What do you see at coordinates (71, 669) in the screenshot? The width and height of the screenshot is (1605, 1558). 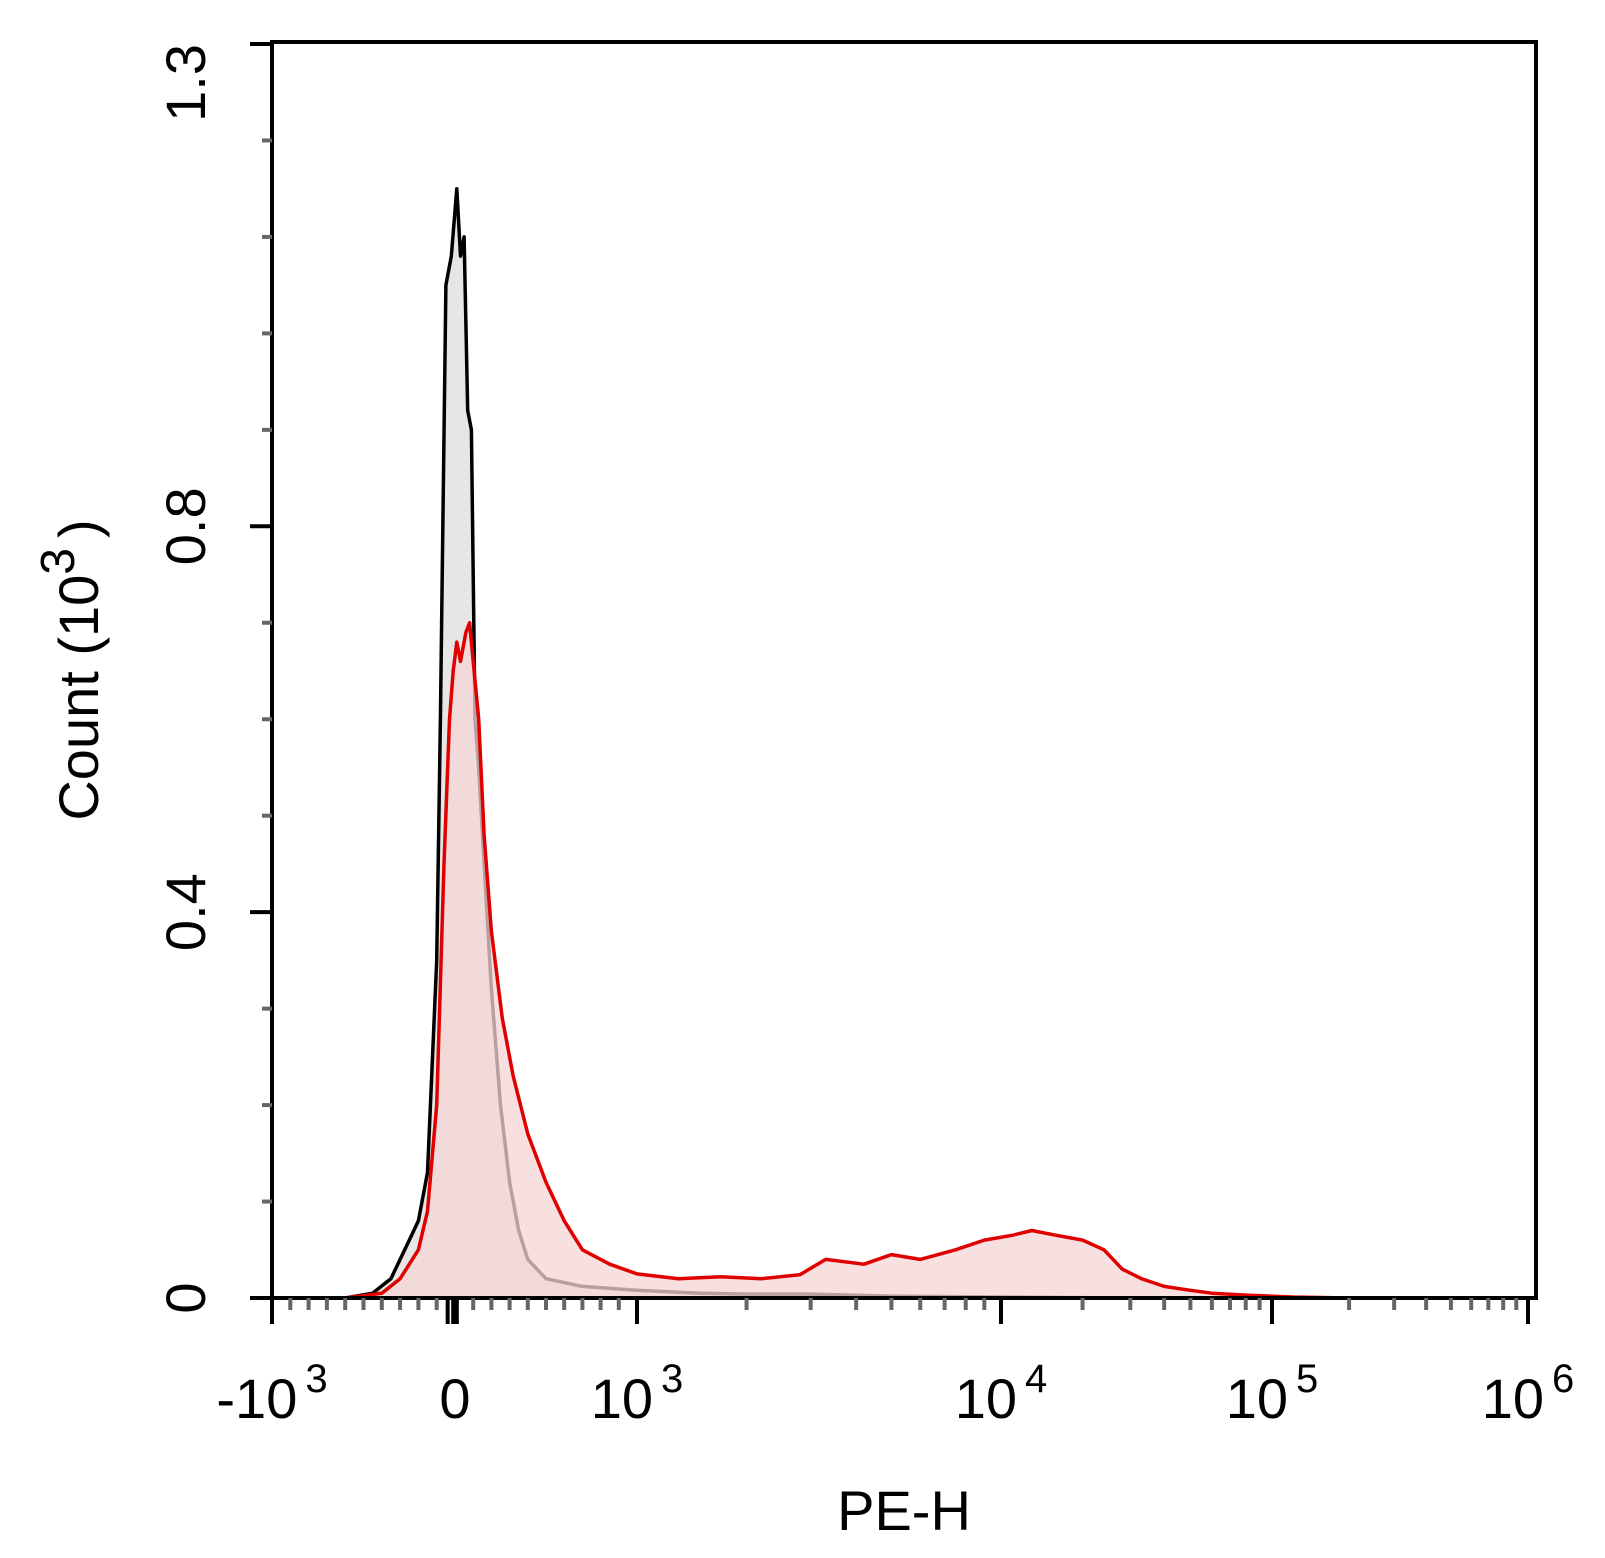 I see `y-axis-title: Count (103)` at bounding box center [71, 669].